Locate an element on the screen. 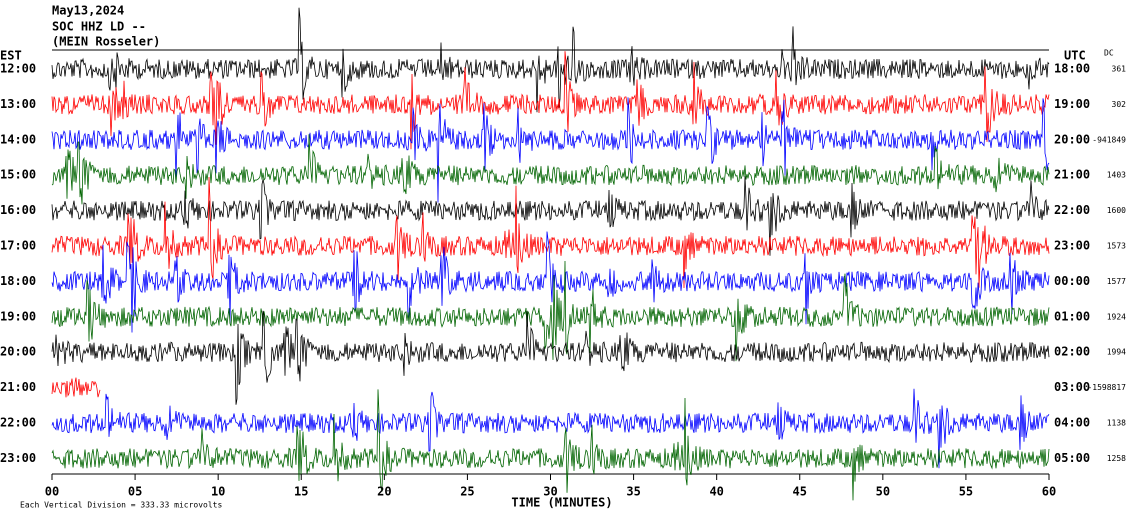 Image resolution: width=1130 pixels, height=519 pixels. row-dc-label: 1403 is located at coordinates (1116, 175).